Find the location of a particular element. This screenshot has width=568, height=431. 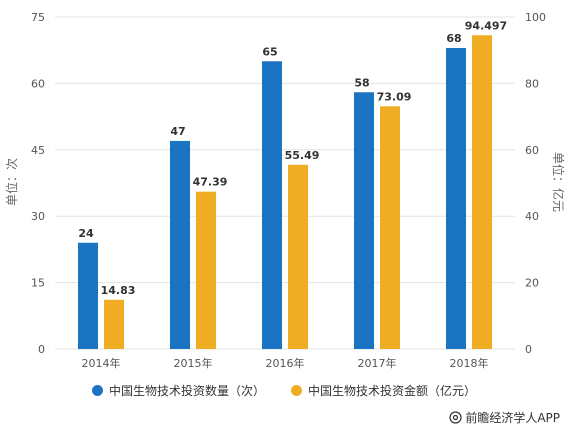

y-axis-right-title: 单位：亿元 is located at coordinates (558, 182).